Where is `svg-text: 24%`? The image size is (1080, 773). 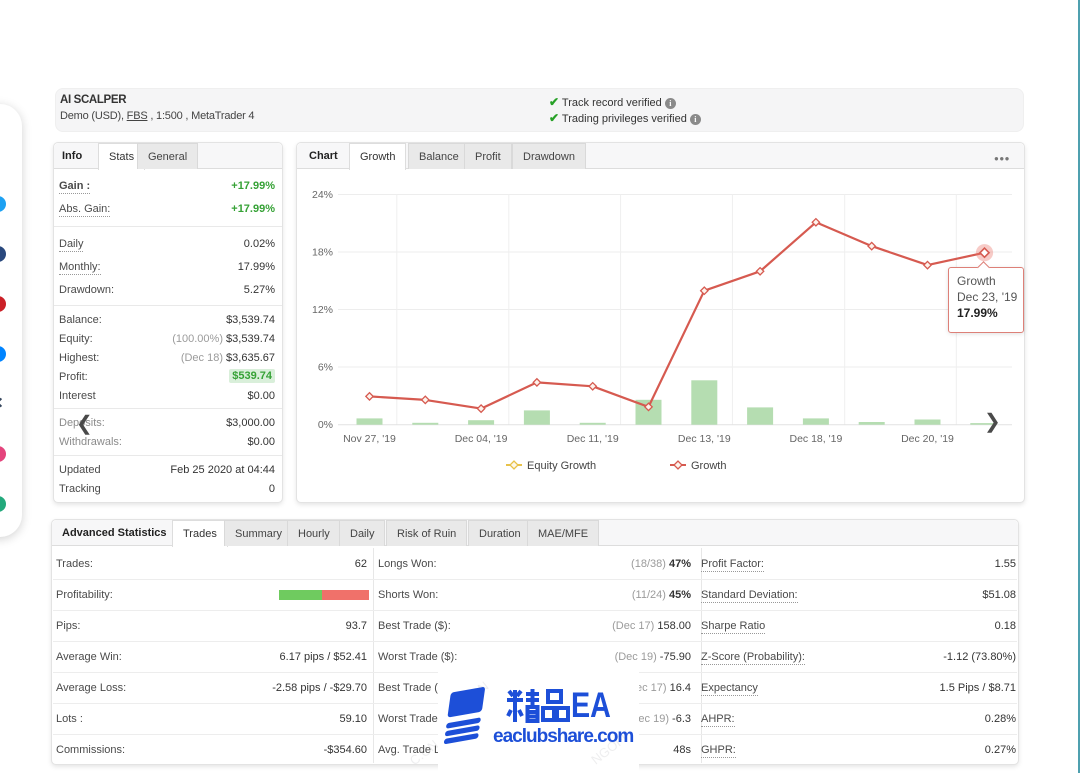
svg-text: 24% is located at coordinates (322, 195).